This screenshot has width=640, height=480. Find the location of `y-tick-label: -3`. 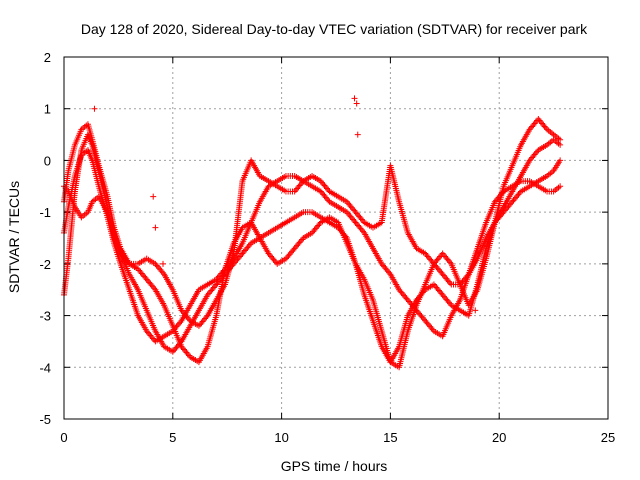

y-tick-label: -3 is located at coordinates (45, 316).